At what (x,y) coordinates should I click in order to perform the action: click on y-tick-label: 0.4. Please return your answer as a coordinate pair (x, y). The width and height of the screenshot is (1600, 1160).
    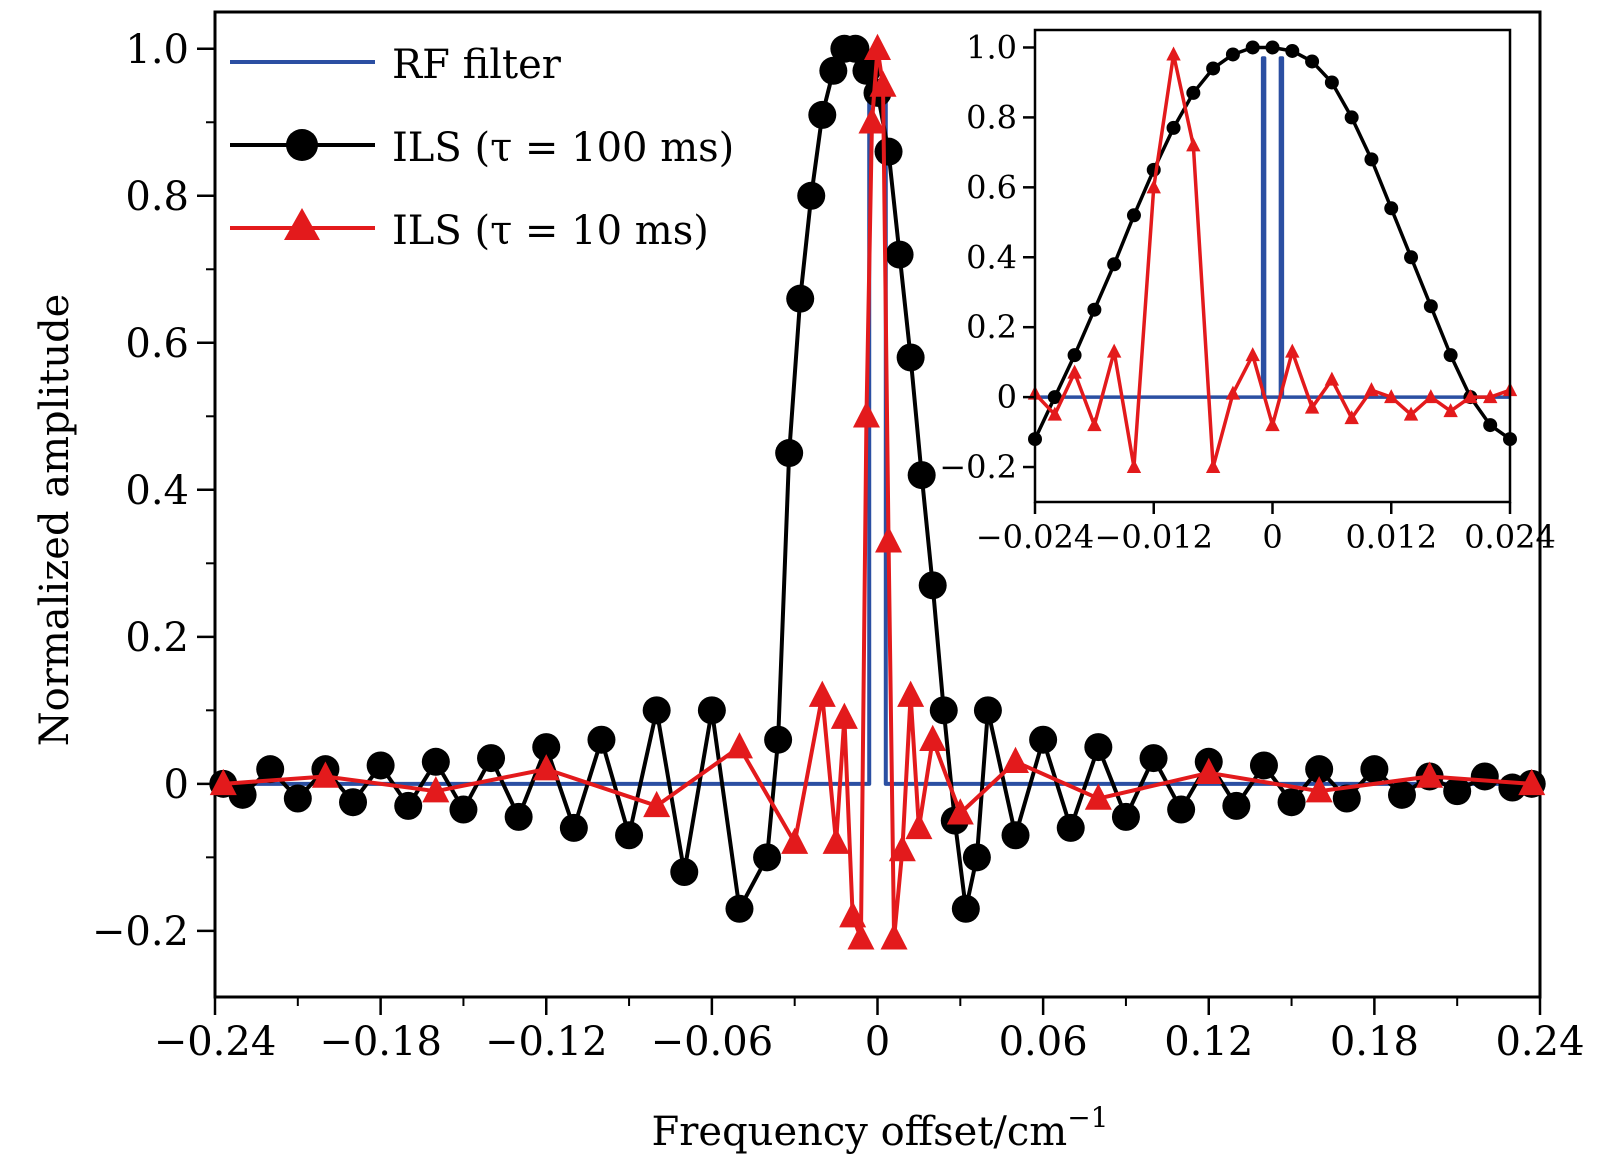
    Looking at the image, I should click on (157, 491).